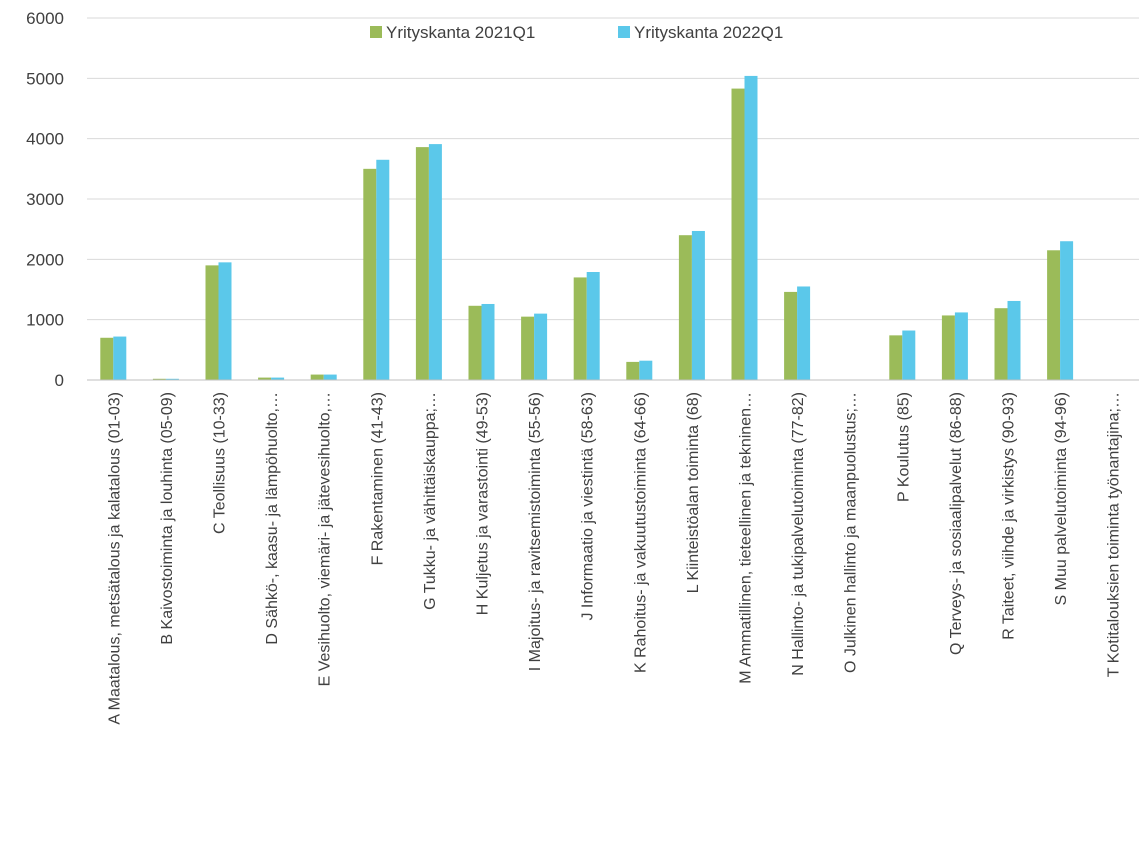 This screenshot has width=1139, height=855. What do you see at coordinates (708, 32) in the screenshot?
I see `legend-label-2022q1: Yrityskanta 2022Q1` at bounding box center [708, 32].